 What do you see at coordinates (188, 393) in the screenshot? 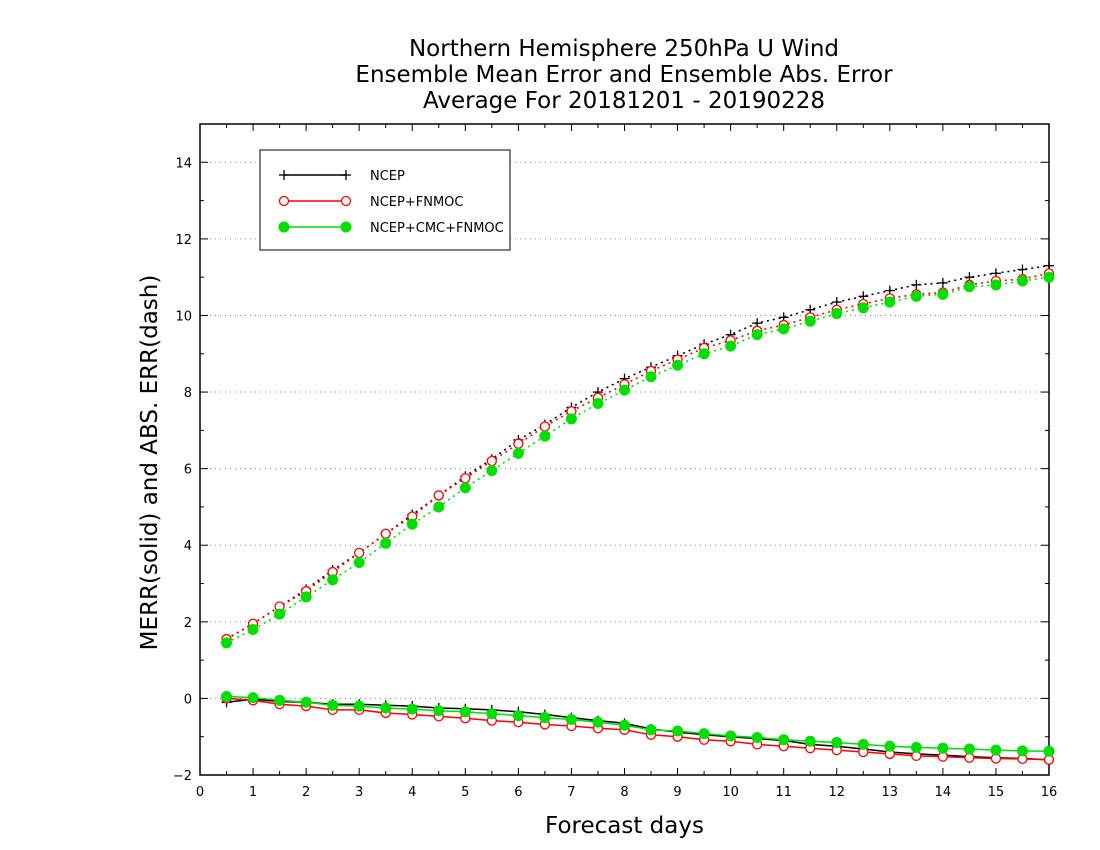
I see `y-tick-label: 8` at bounding box center [188, 393].